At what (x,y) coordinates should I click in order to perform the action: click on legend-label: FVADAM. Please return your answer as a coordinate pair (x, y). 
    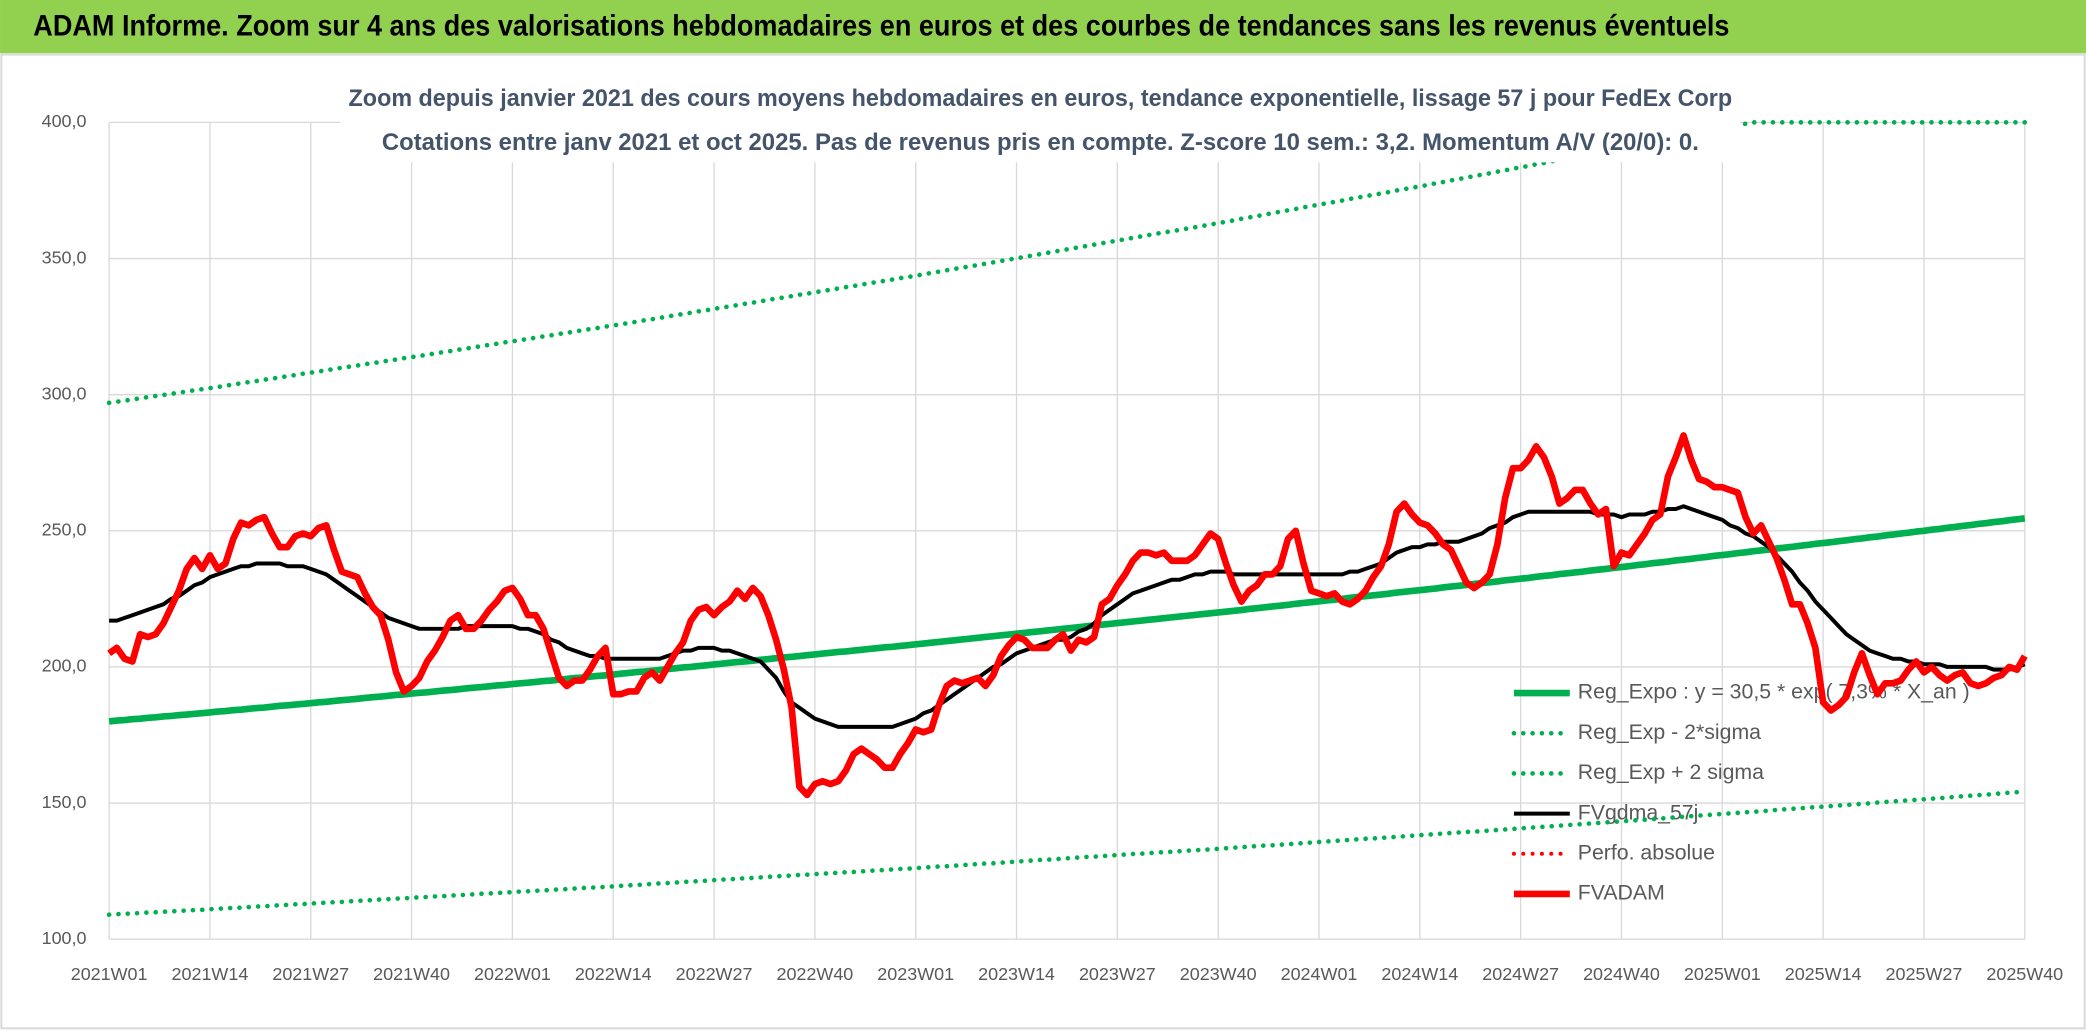
    Looking at the image, I should click on (1621, 893).